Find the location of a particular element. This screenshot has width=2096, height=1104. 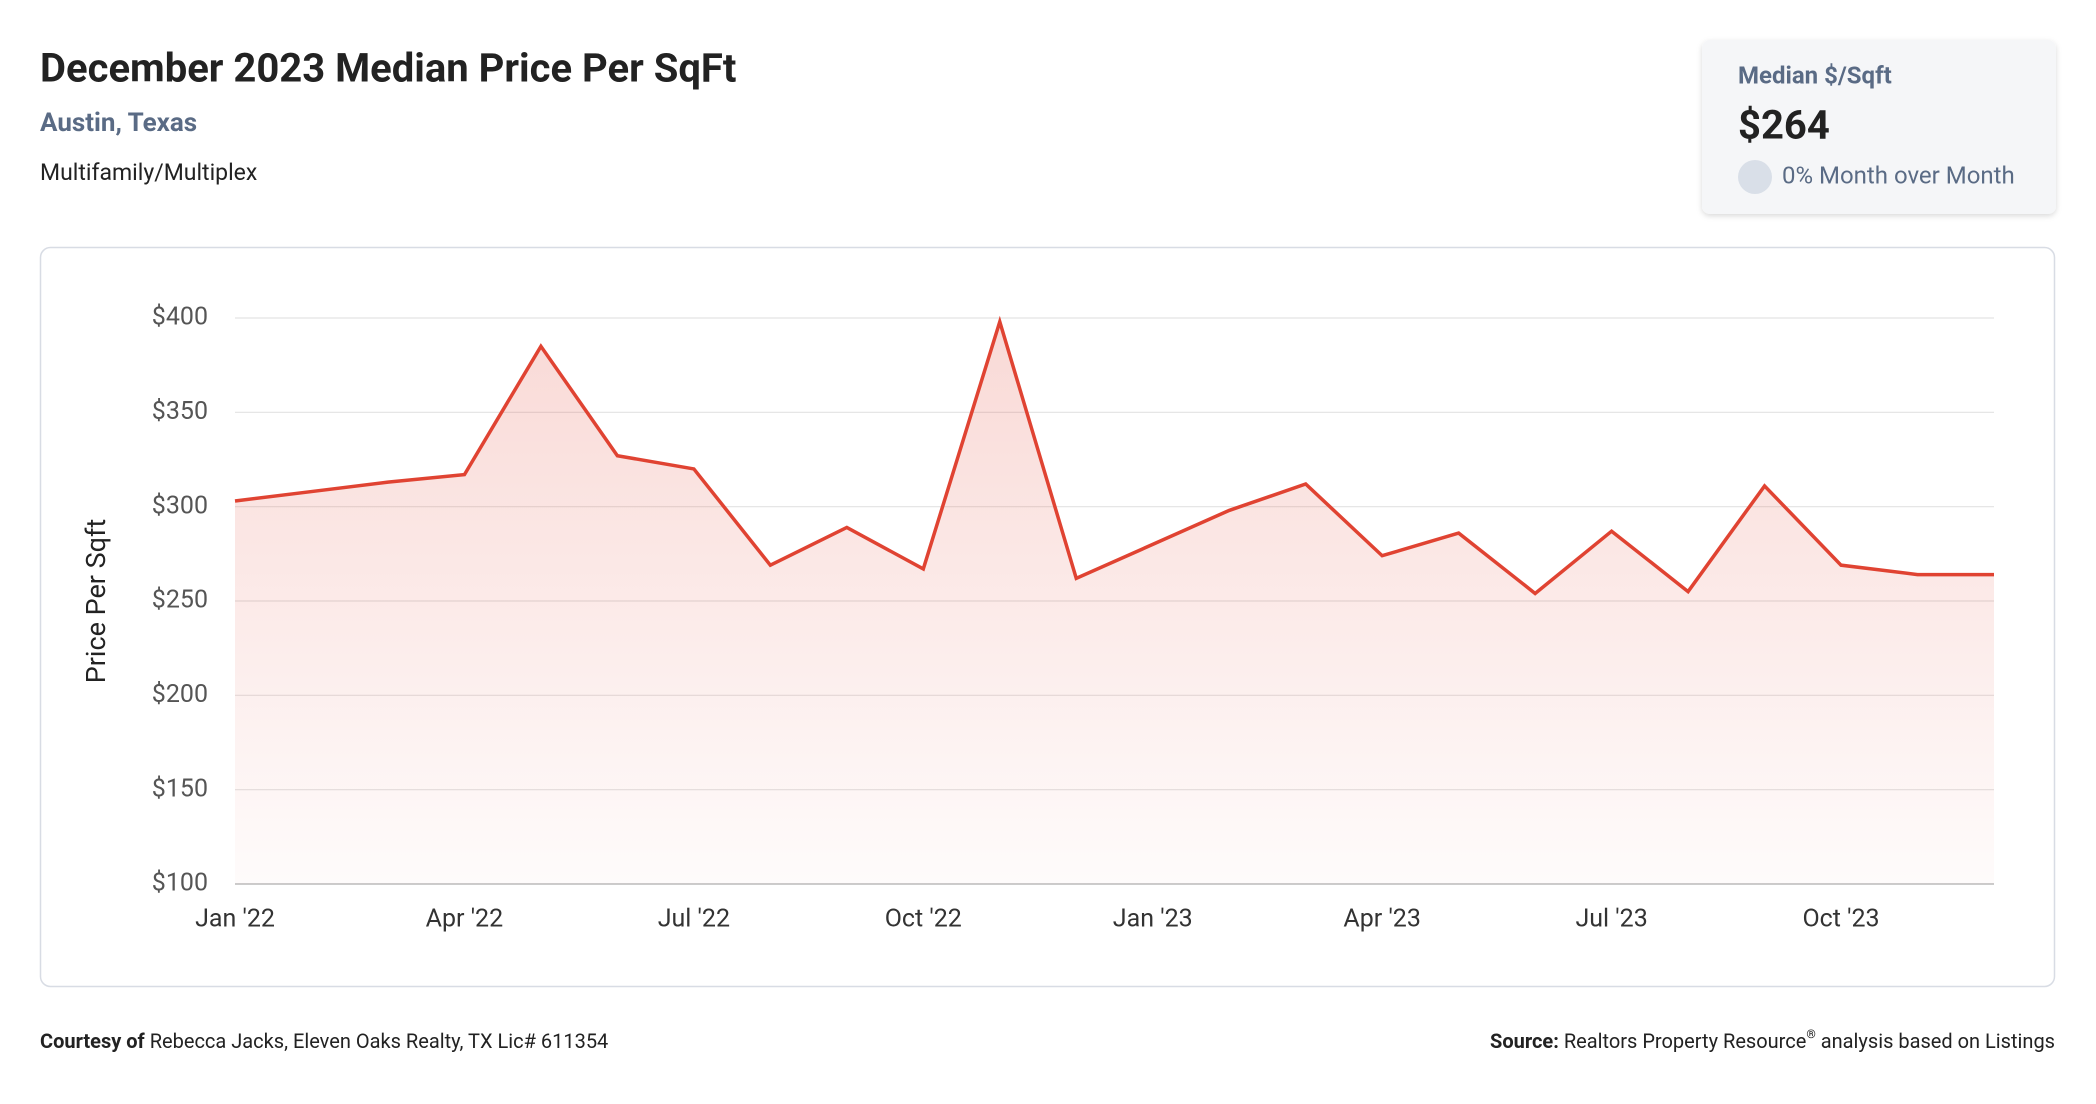

title: December 2023 Median Price Per SqFt is located at coordinates (388, 68).